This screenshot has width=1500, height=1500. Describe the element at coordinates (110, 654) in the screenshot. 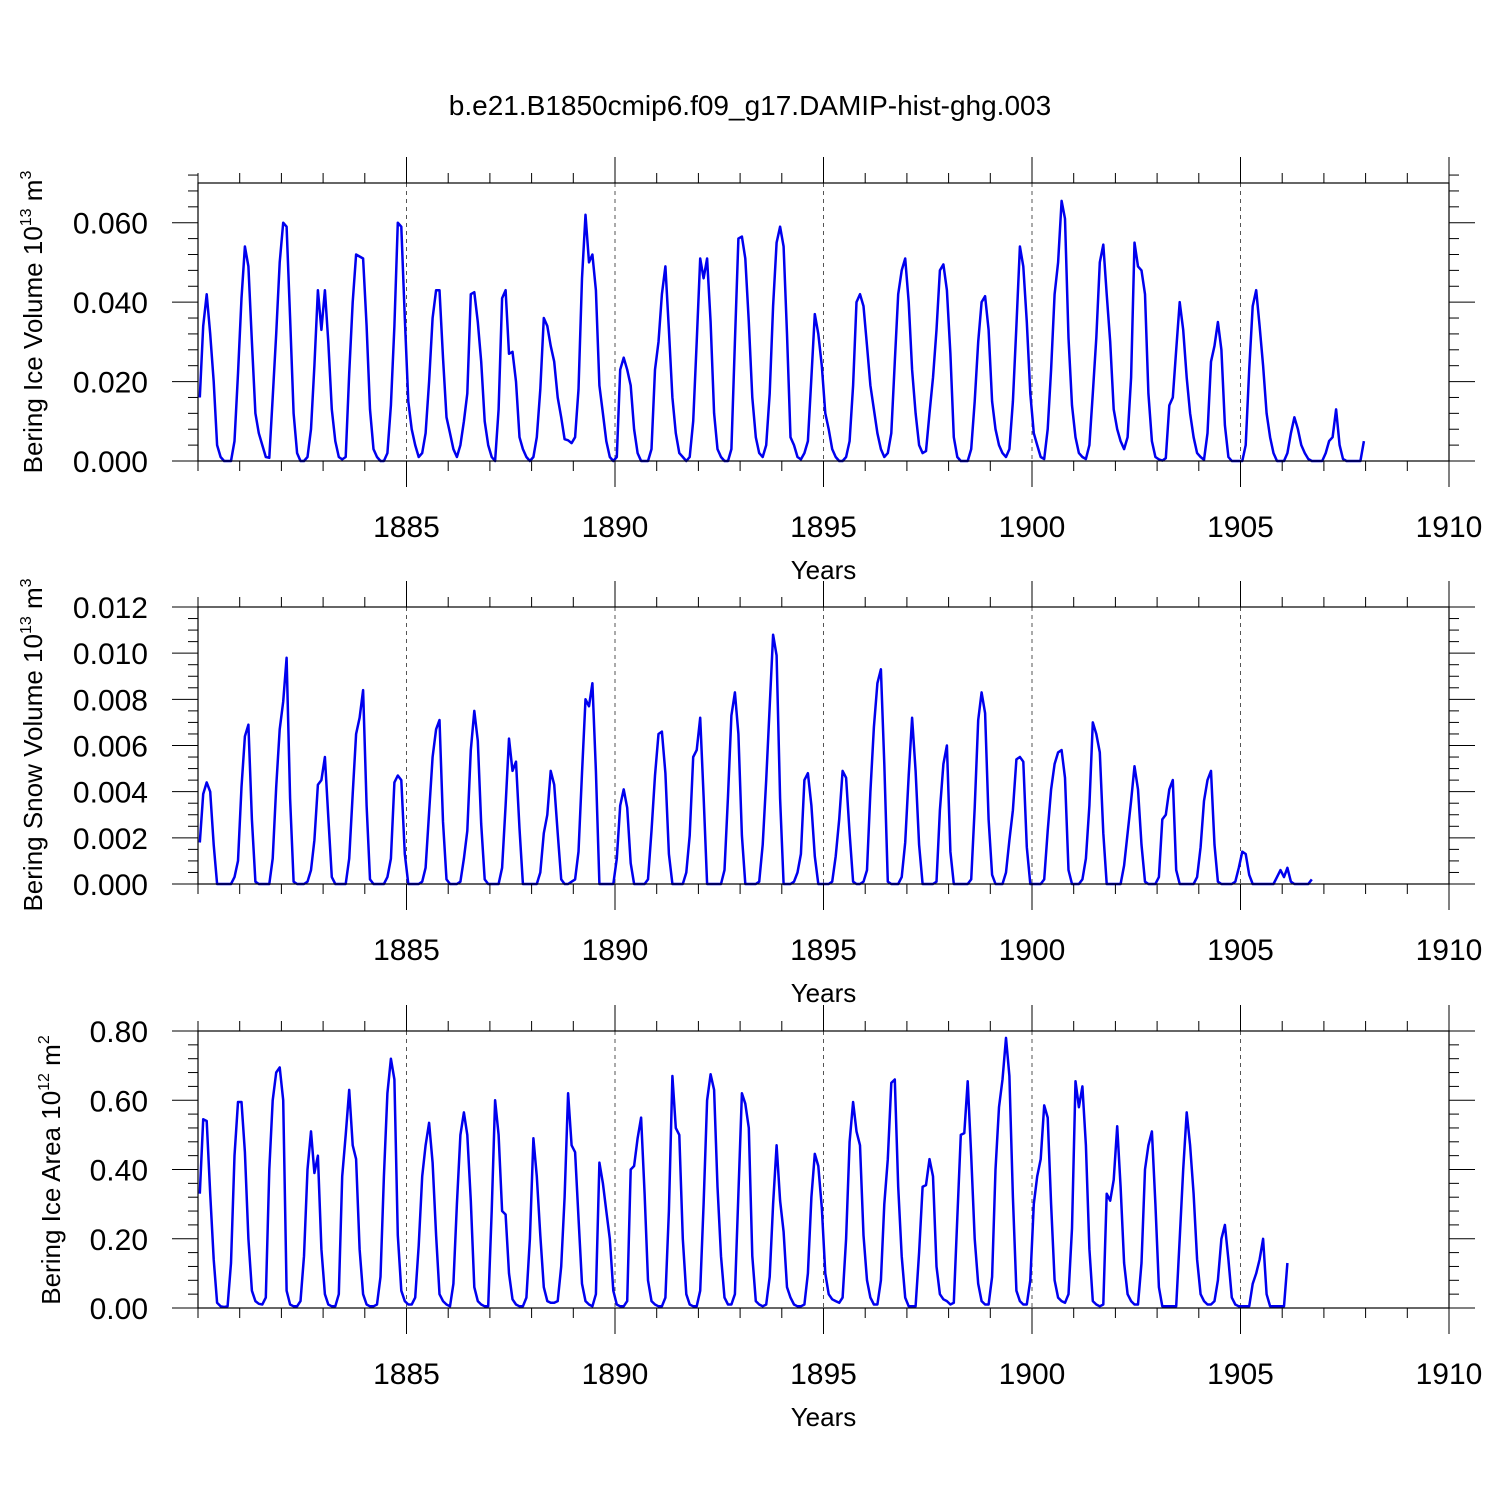

I see `y-tick-label: 0.010` at that location.